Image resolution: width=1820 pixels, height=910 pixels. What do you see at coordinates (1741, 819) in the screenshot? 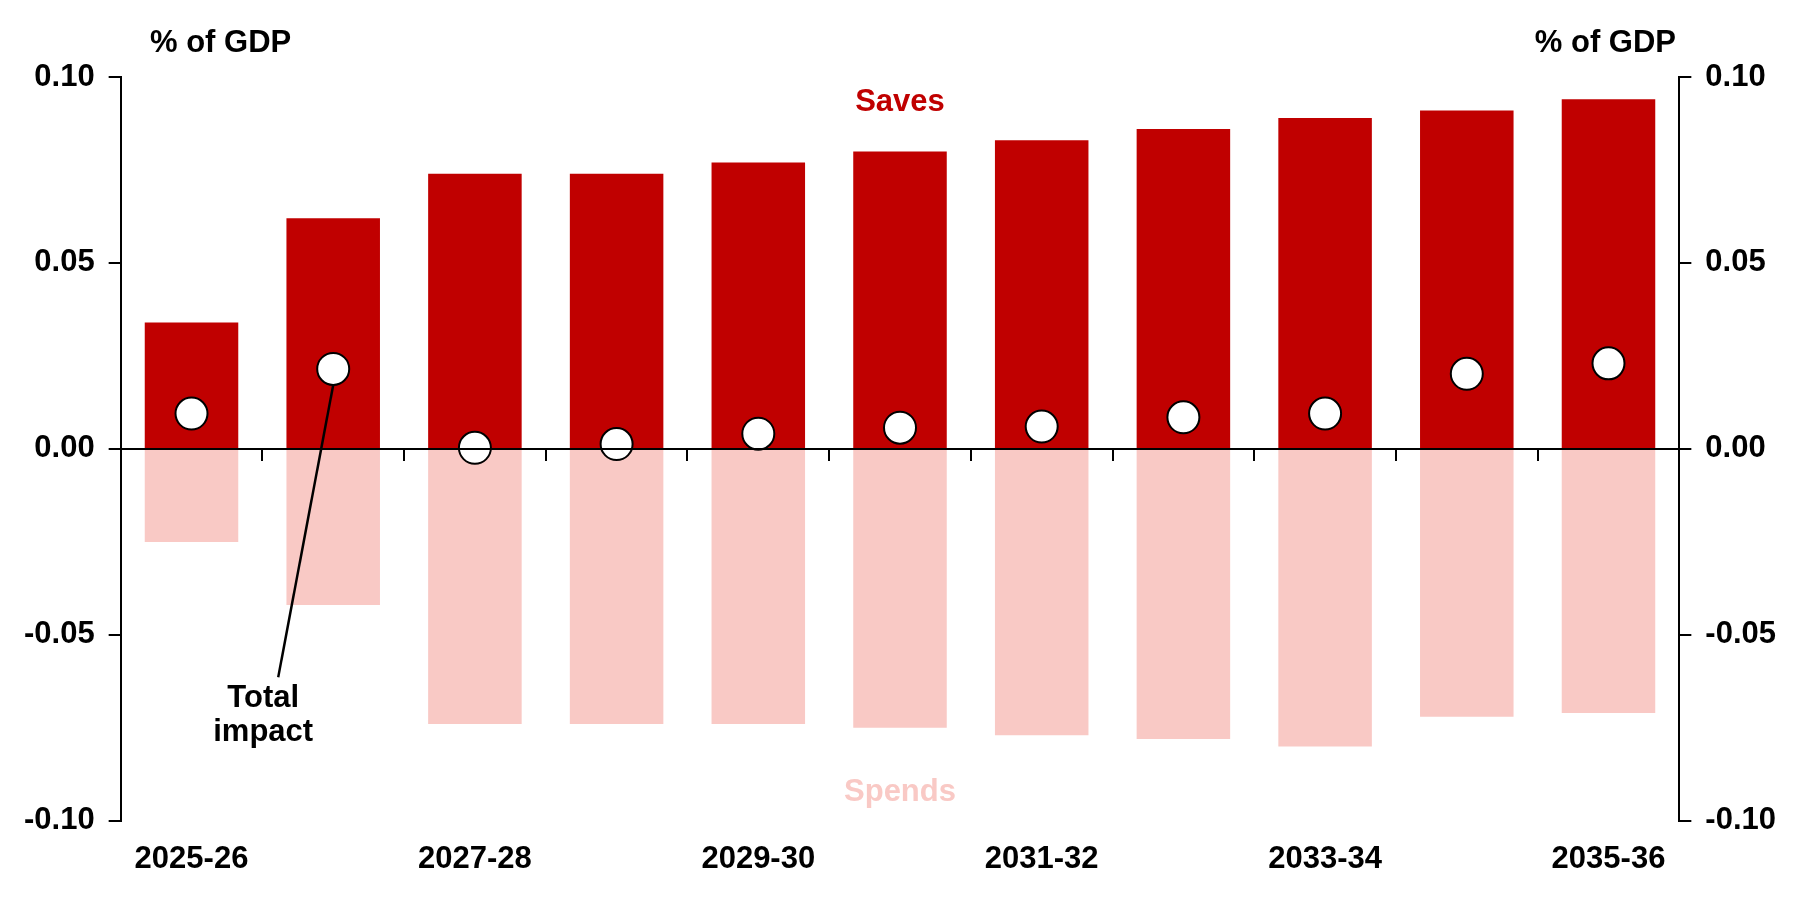
I see `y2-tick-label: -0.10` at bounding box center [1741, 819].